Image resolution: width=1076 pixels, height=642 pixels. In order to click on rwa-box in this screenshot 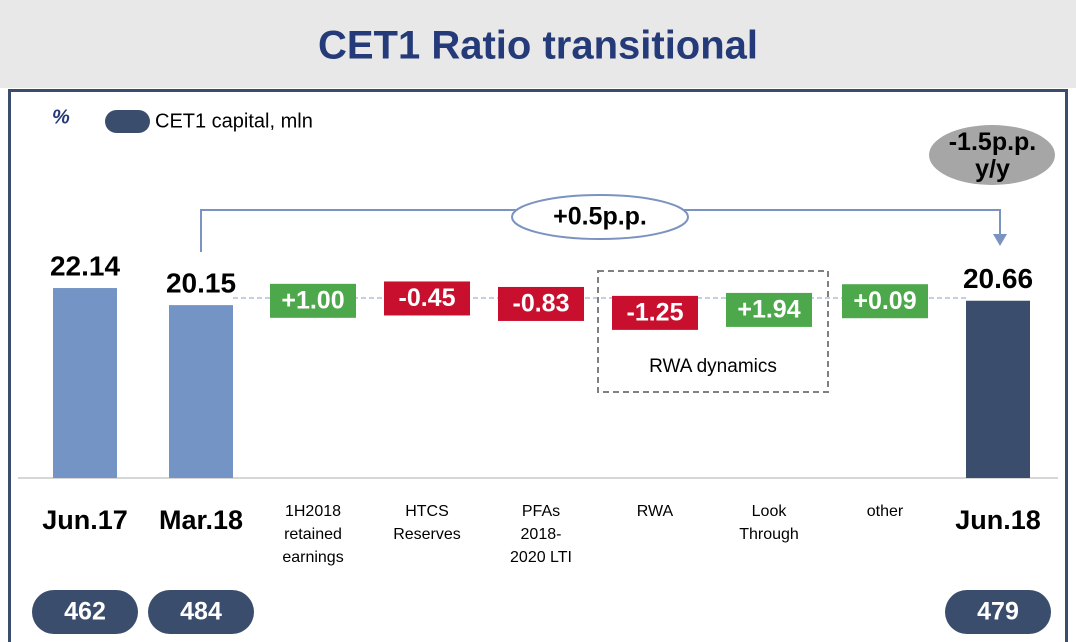, I will do `click(713, 331)`.